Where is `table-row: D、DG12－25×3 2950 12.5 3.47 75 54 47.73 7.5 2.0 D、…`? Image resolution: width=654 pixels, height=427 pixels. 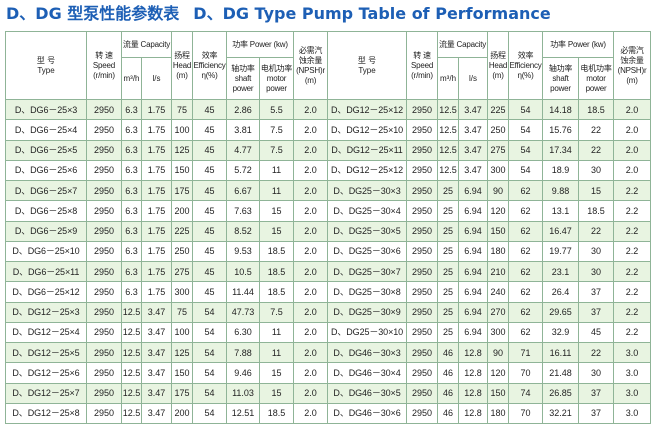 table-row: D、DG12－25×3 2950 12.5 3.47 75 54 47.73 7.5 2.0 D、… is located at coordinates (328, 312).